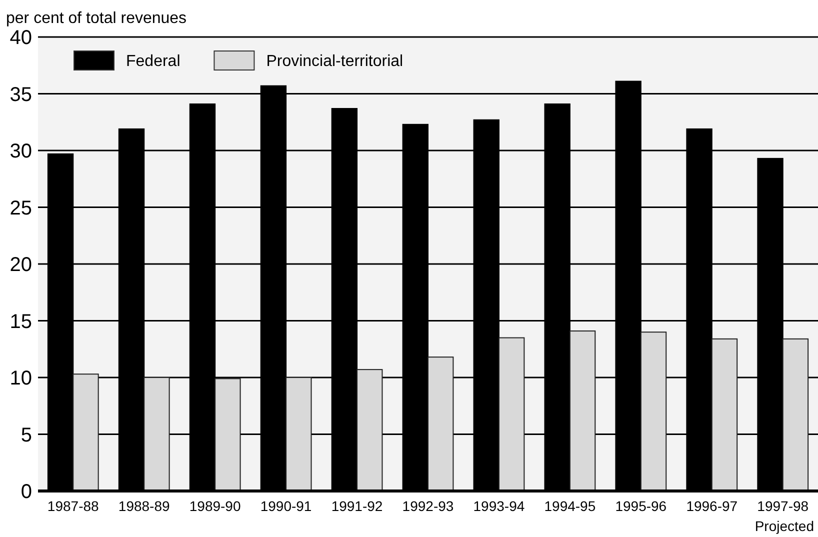 The width and height of the screenshot is (818, 537). I want to click on x-tick-label: 1992-93, so click(428, 506).